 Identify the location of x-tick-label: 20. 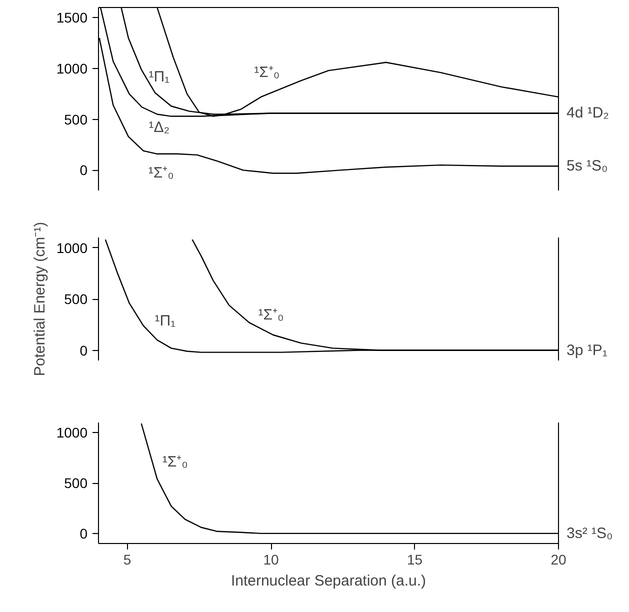
(558, 560).